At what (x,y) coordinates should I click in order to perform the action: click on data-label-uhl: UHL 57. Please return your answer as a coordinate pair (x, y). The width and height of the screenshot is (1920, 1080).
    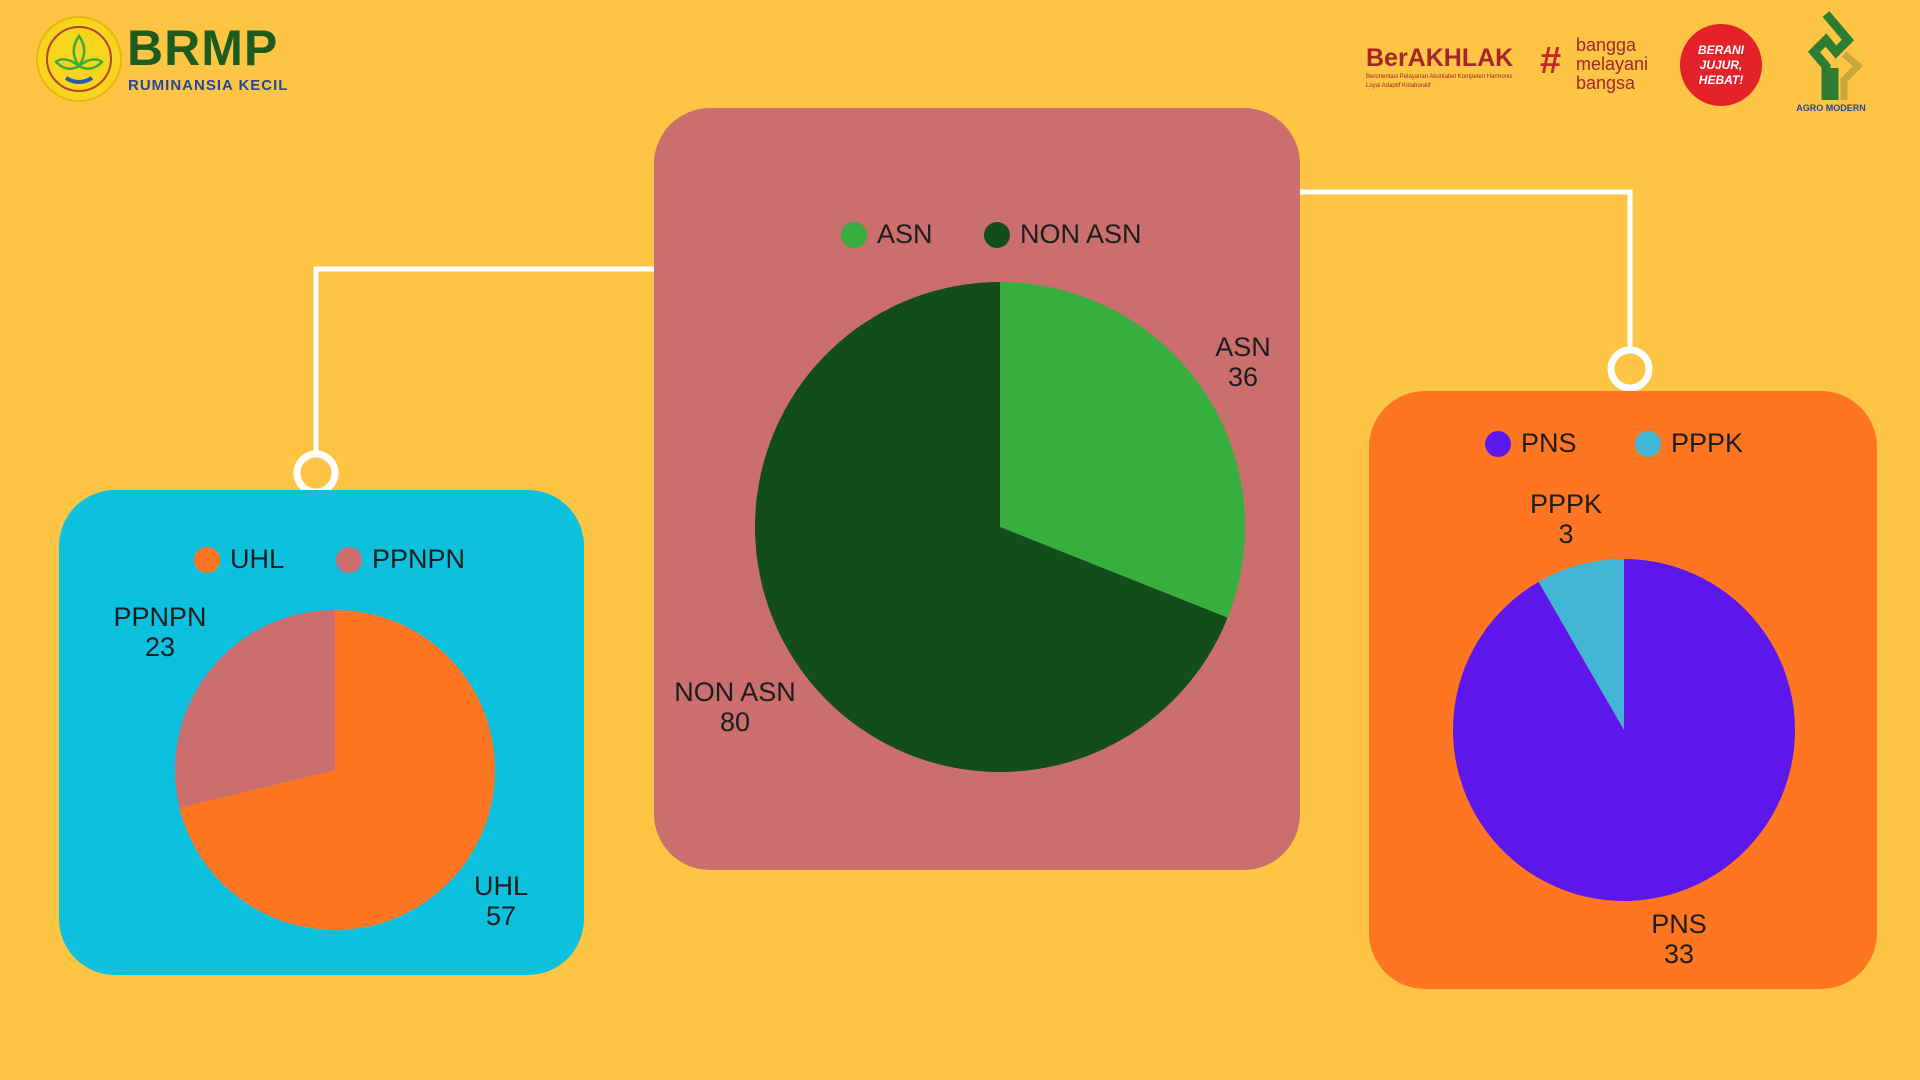
    Looking at the image, I should click on (501, 901).